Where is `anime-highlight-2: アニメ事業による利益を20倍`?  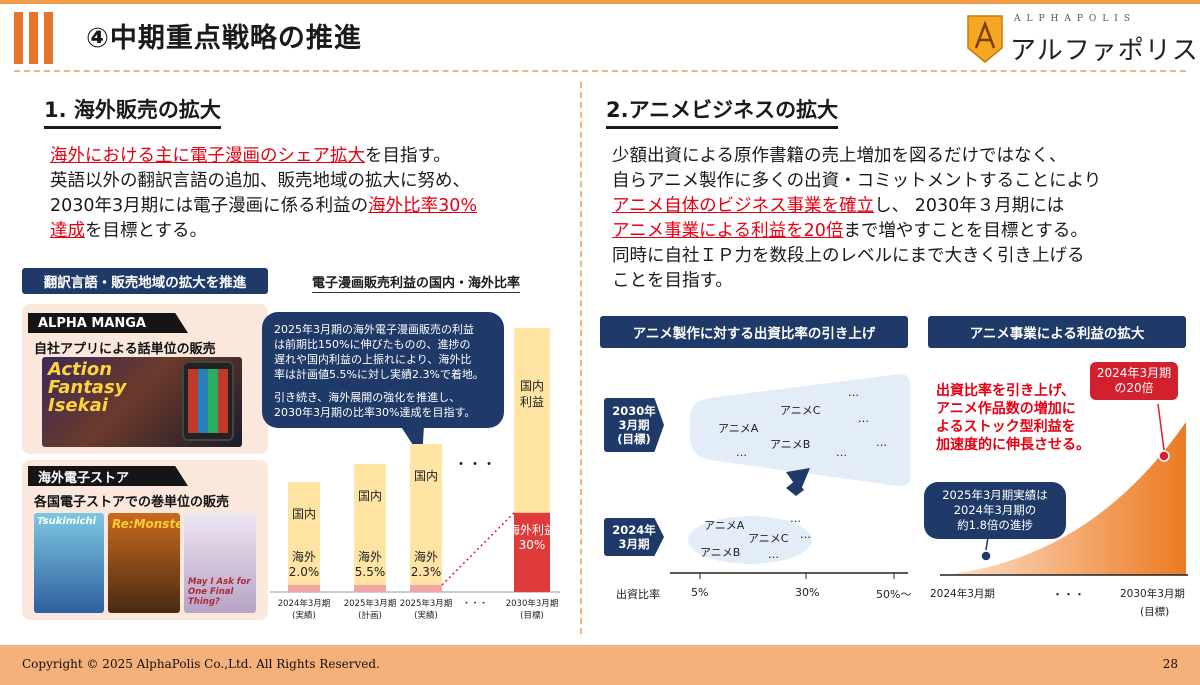 anime-highlight-2: アニメ事業による利益を20倍 is located at coordinates (728, 231).